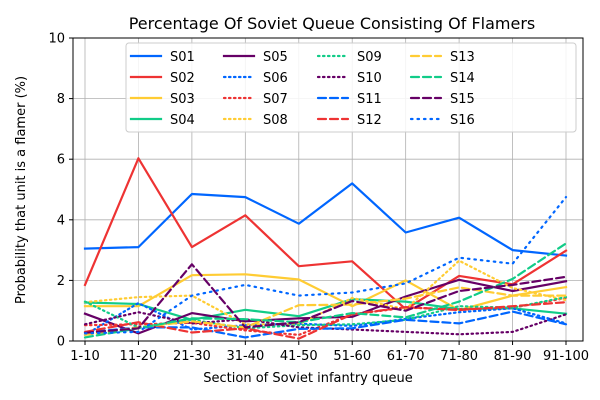 This screenshot has height=400, width=600. I want to click on y-tick-label: 8, so click(61, 99).